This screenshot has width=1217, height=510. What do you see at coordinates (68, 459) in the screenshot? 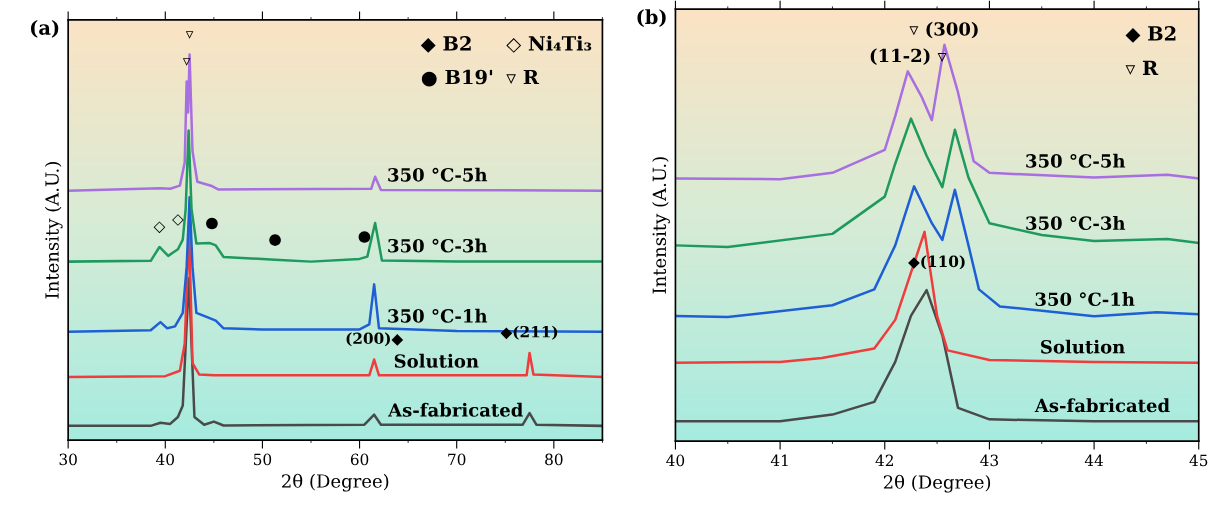
I see `x-tick-label: 30` at bounding box center [68, 459].